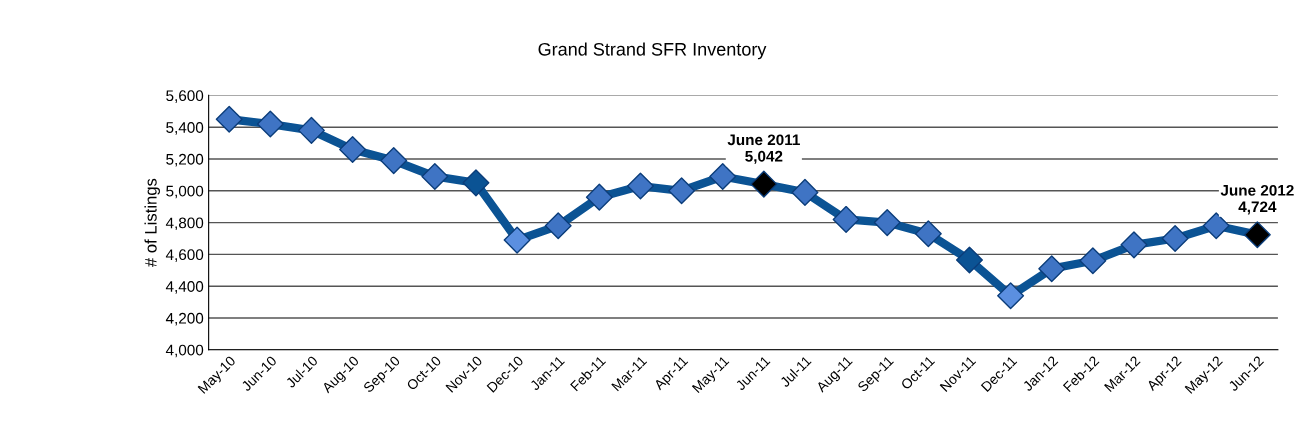 The width and height of the screenshot is (1304, 424). Describe the element at coordinates (185, 160) in the screenshot. I see `y-tick-label: 5,200` at that location.